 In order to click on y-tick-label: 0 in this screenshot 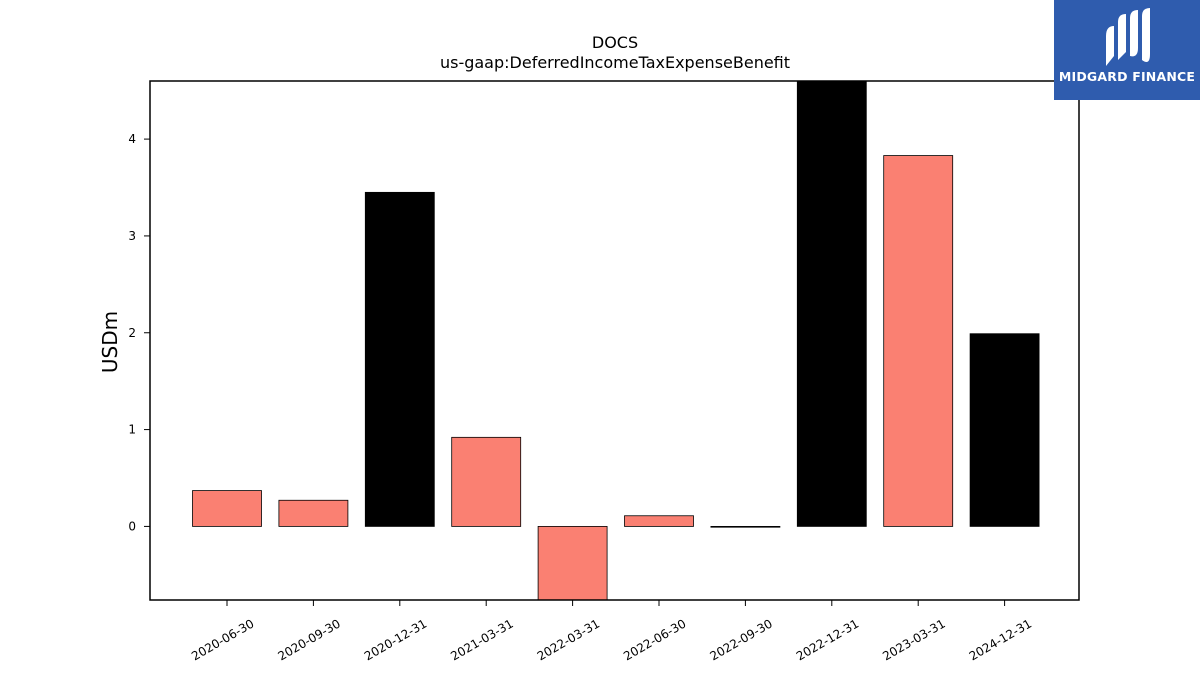, I will do `click(132, 526)`.